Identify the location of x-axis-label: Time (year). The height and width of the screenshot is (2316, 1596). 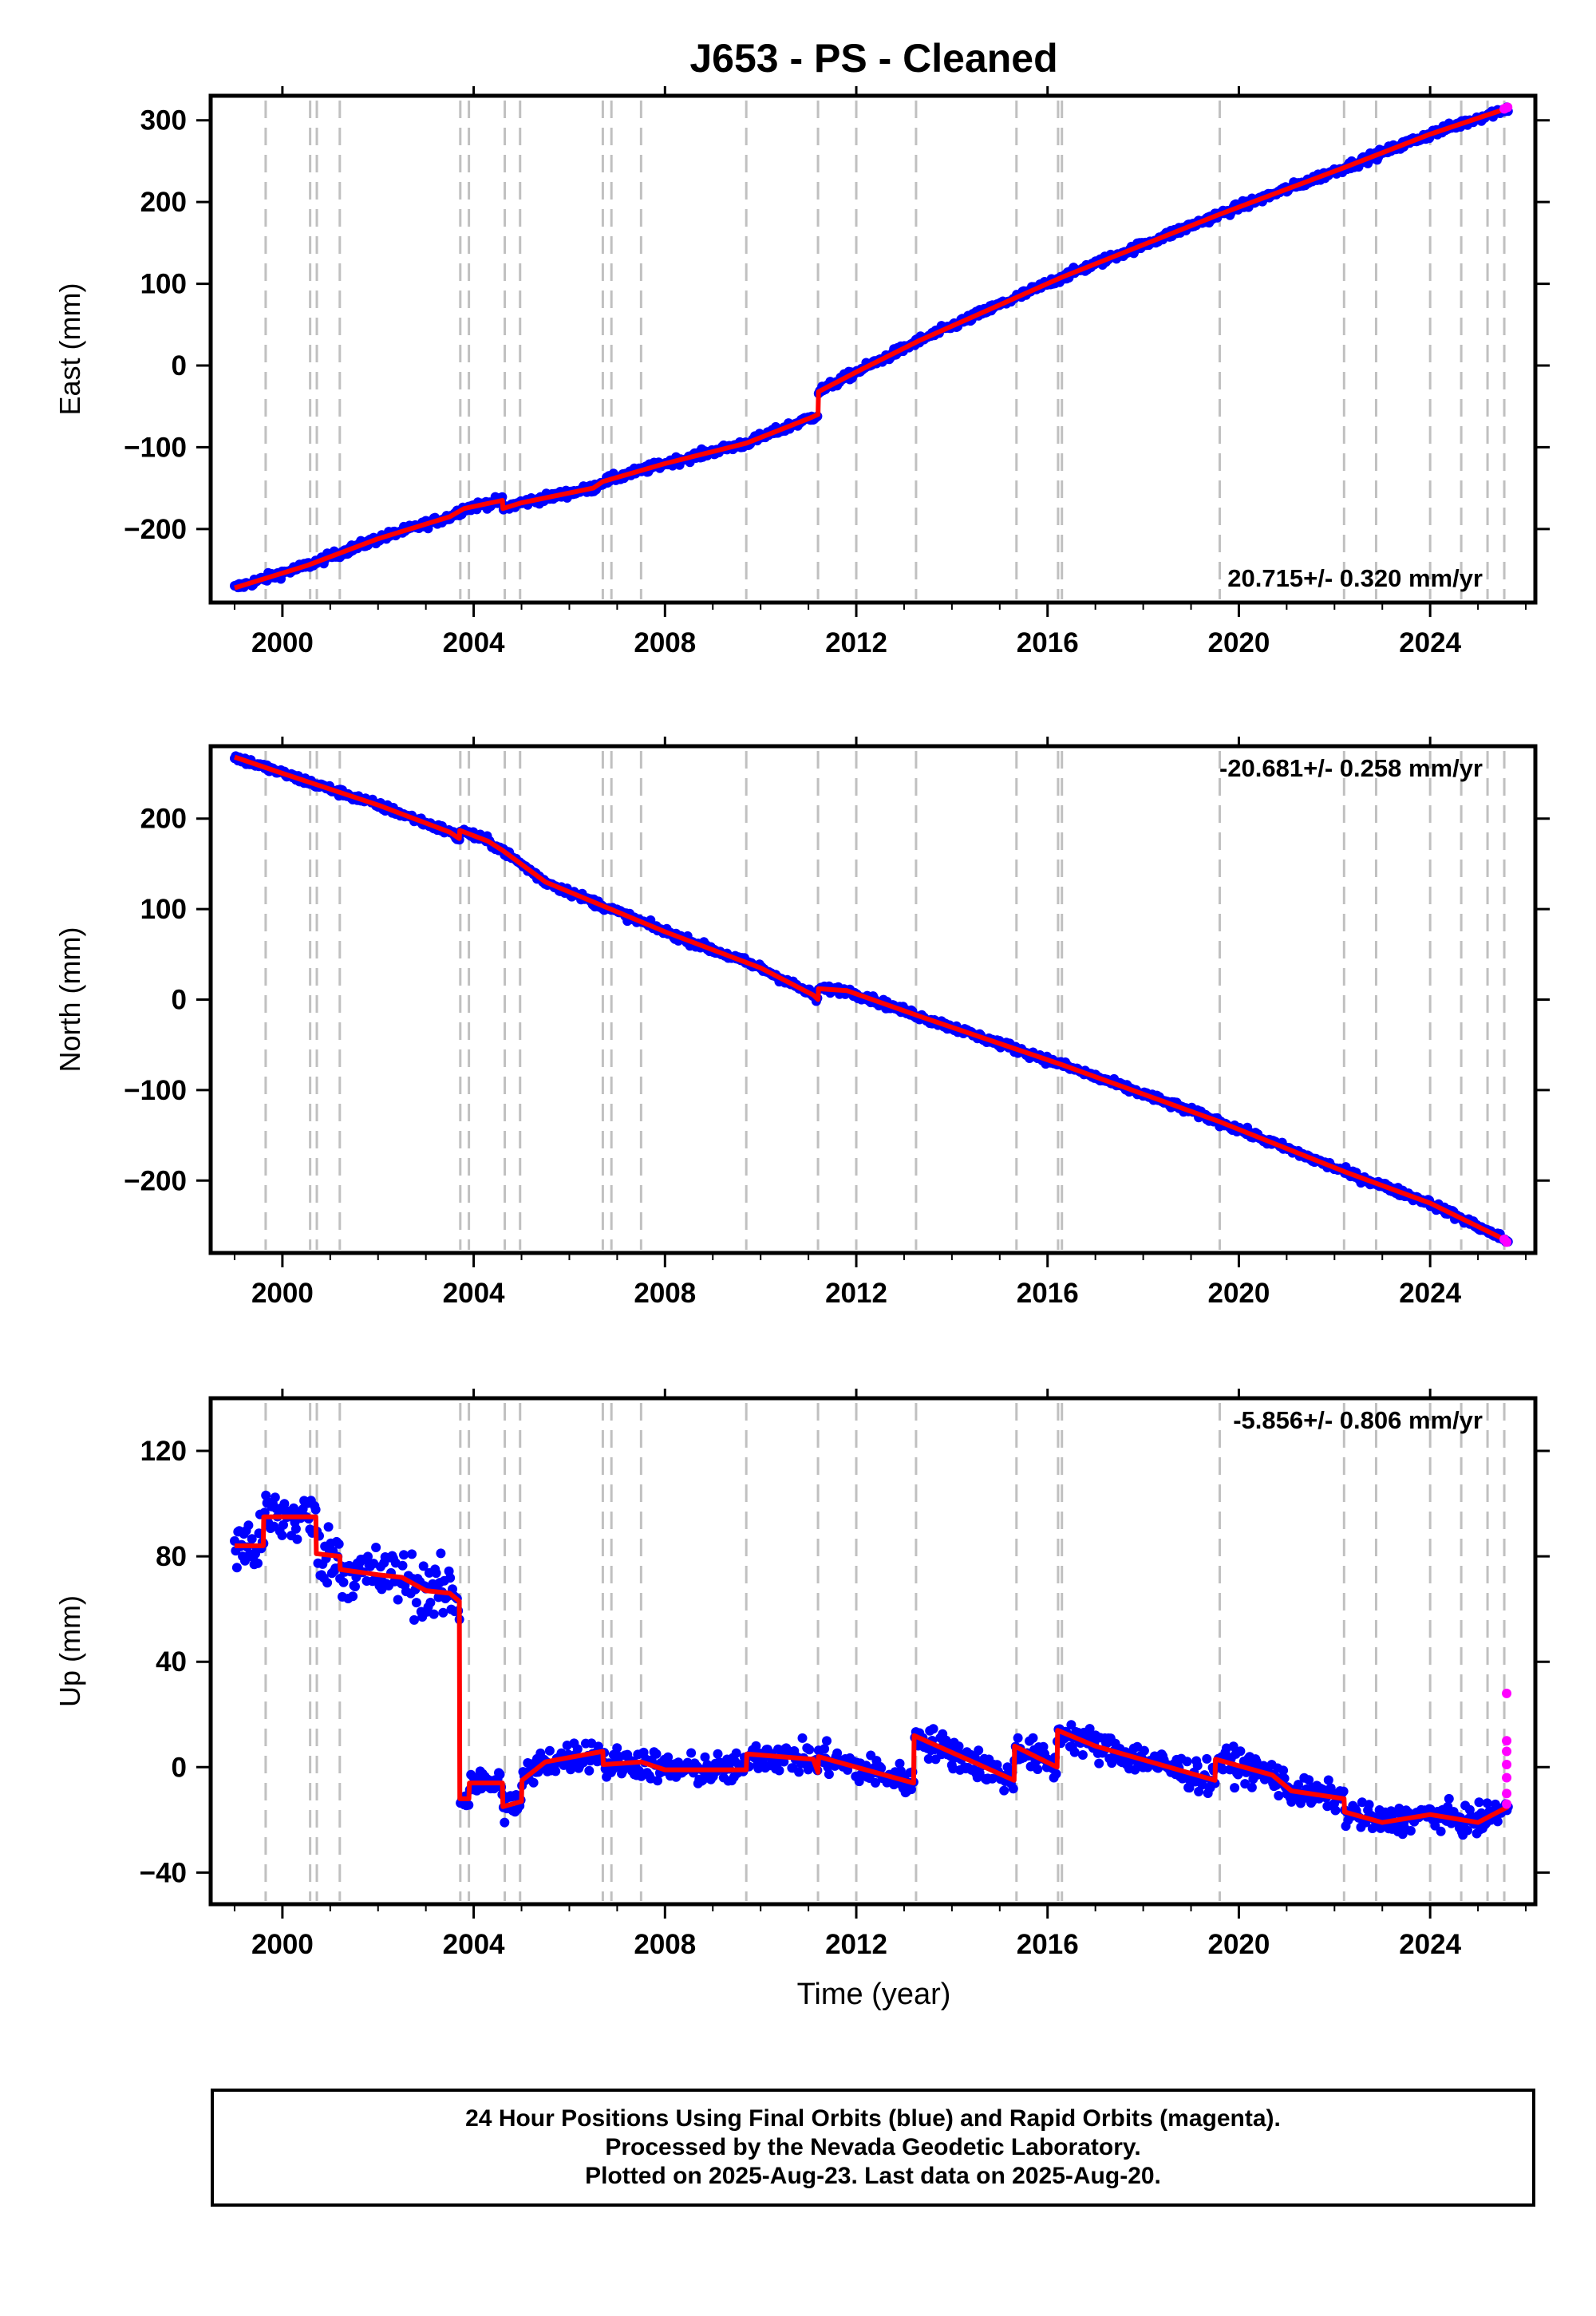
(873, 1994).